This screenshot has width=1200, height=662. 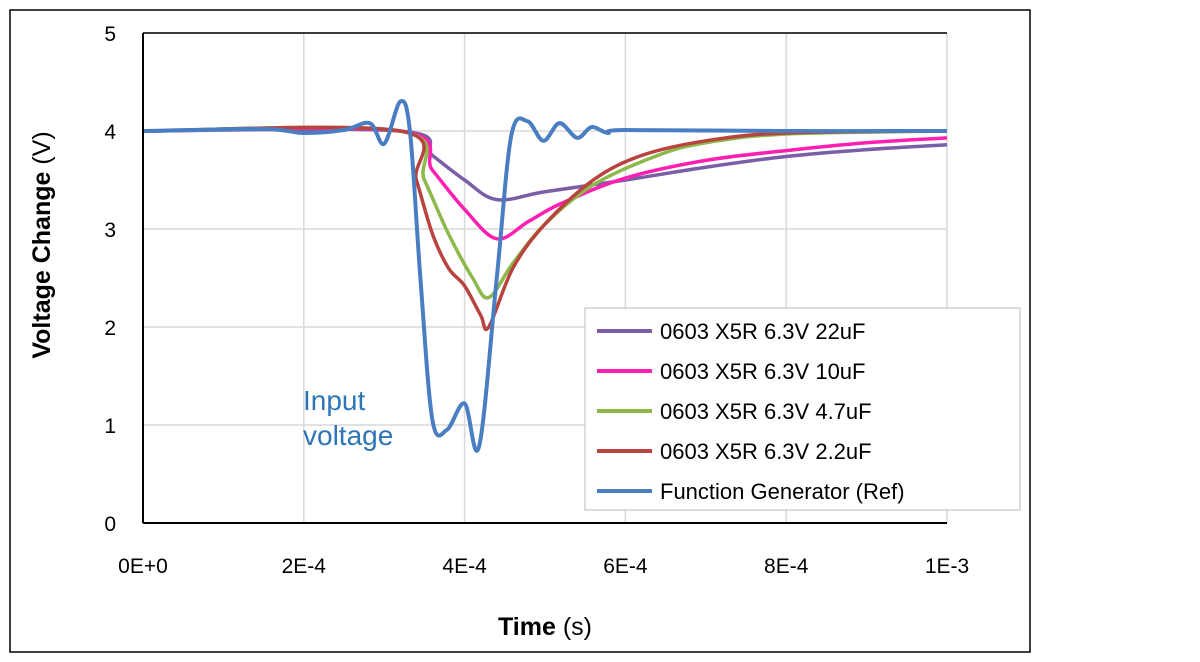 What do you see at coordinates (110, 34) in the screenshot?
I see `y-tick-label: 5` at bounding box center [110, 34].